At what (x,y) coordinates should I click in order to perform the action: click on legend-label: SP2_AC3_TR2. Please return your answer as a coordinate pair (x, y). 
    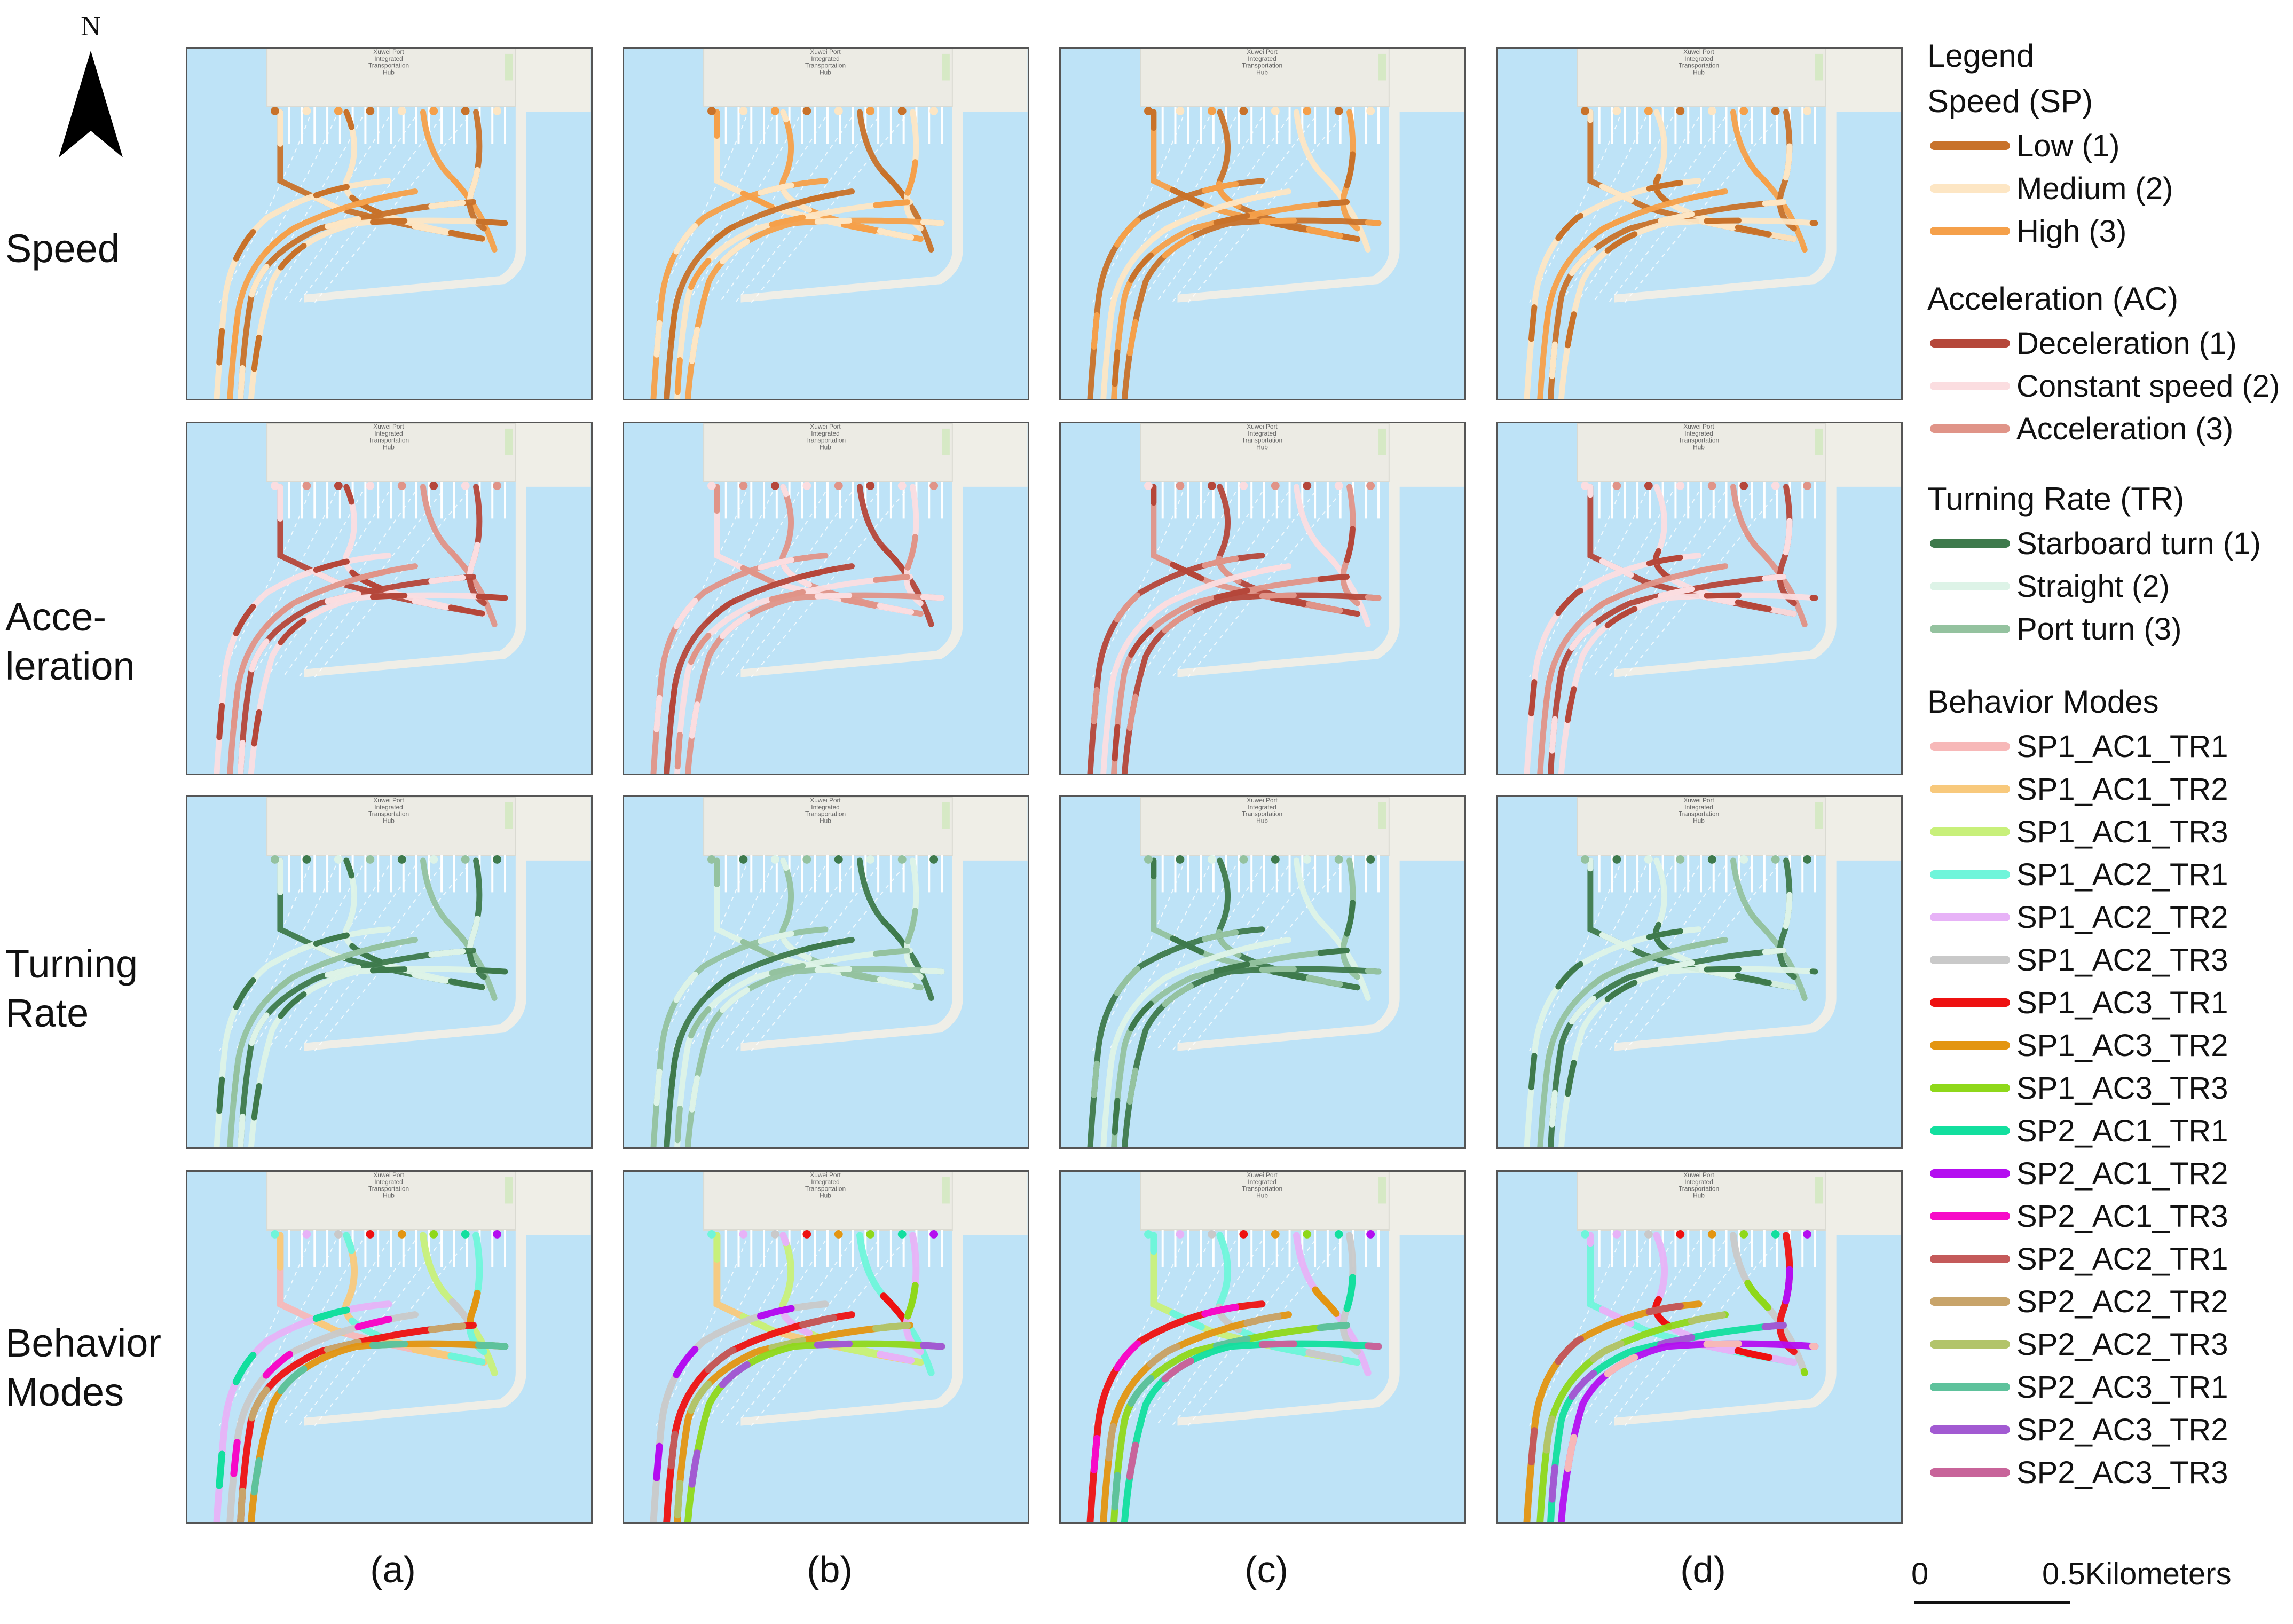
    Looking at the image, I should click on (2122, 1429).